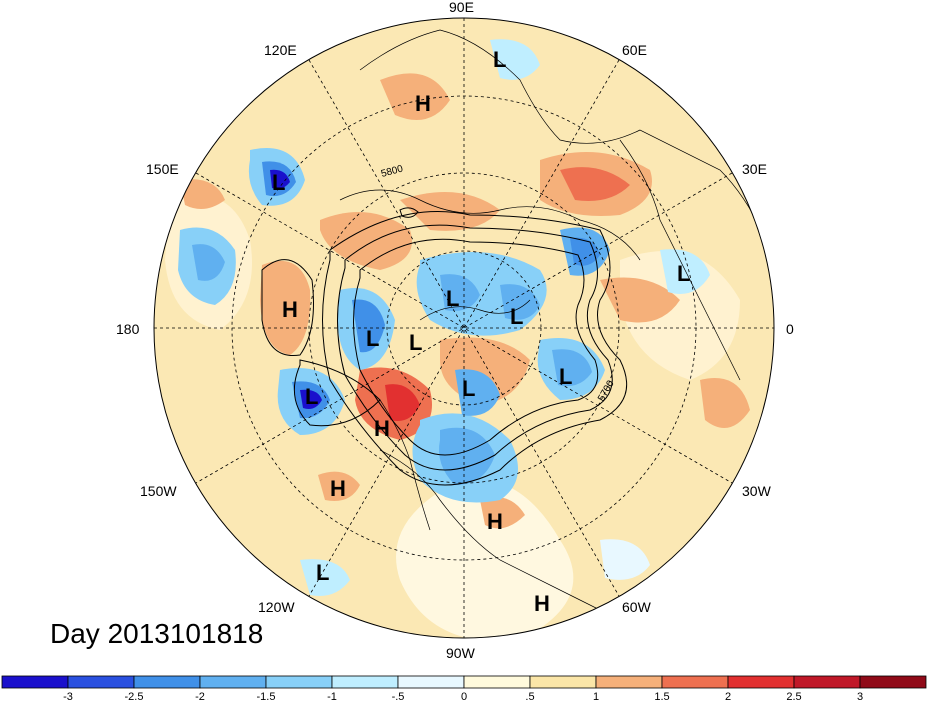 This screenshot has height=702, width=928. Describe the element at coordinates (157, 633) in the screenshot. I see `date-title: Day 2013101818` at that location.